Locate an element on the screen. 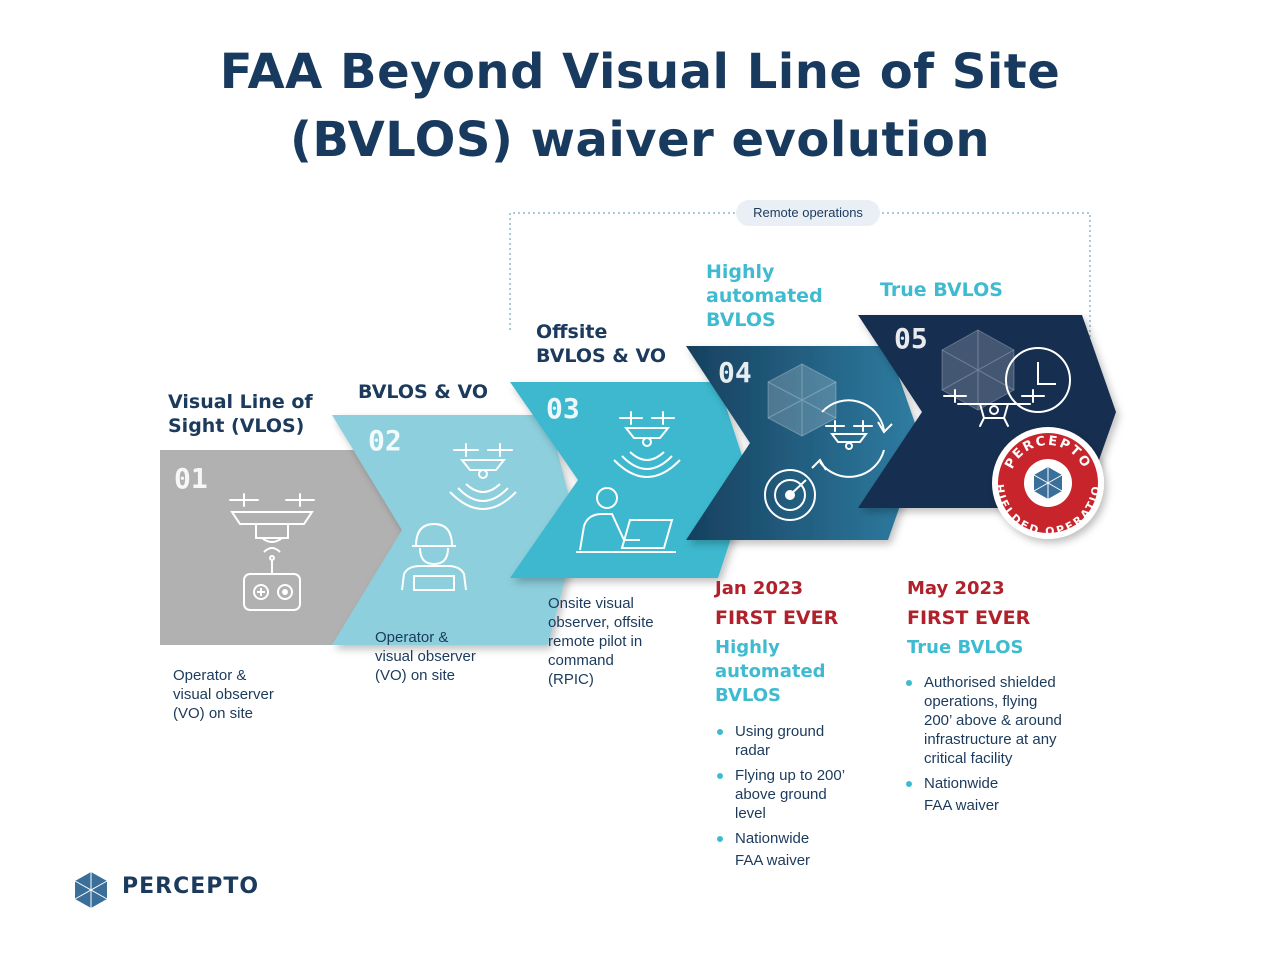 The width and height of the screenshot is (1280, 954). milestone-1-first-ever: FIRST EVER is located at coordinates (777, 618).